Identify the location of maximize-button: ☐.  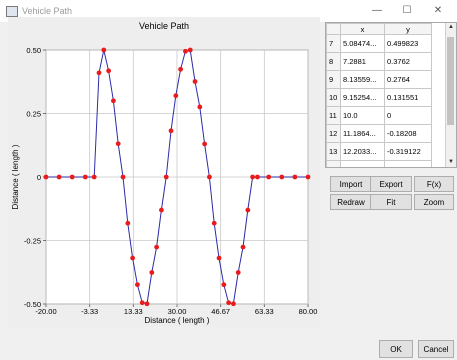
(407, 10).